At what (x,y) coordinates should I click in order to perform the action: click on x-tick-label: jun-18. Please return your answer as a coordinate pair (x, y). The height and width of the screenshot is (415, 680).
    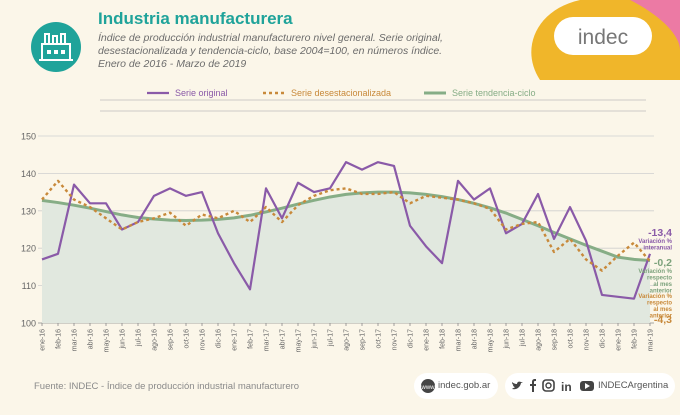
    Looking at the image, I should click on (507, 339).